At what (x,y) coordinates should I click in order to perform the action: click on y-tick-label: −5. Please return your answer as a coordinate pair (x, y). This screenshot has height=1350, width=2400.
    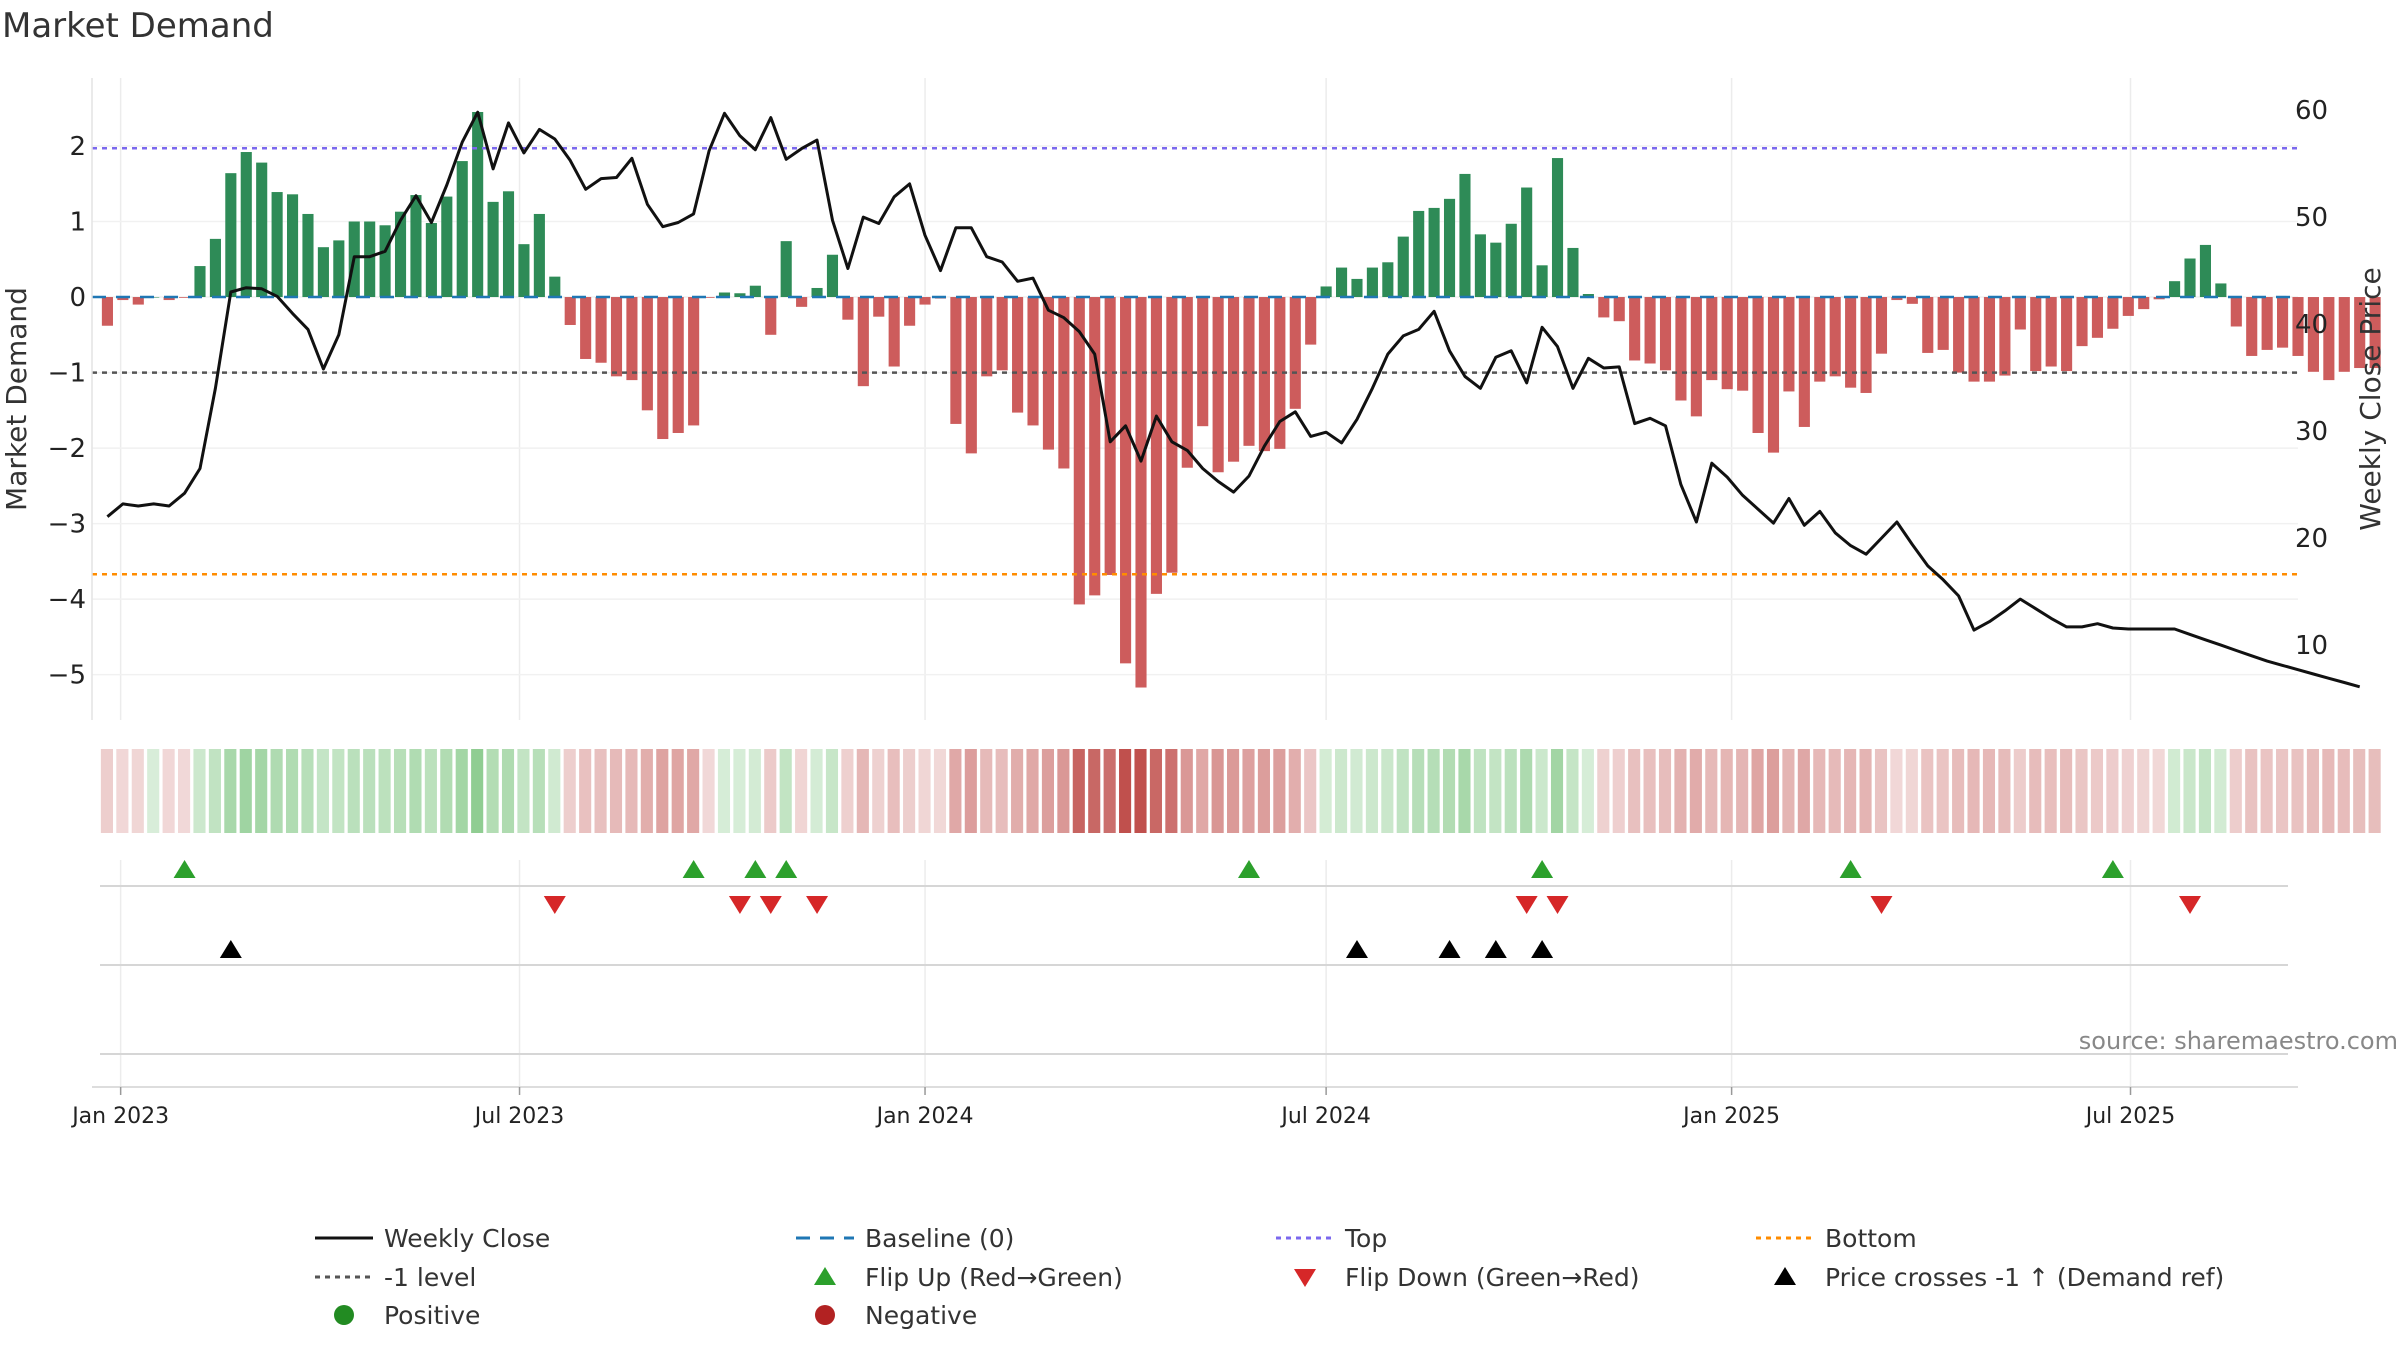
    Looking at the image, I should click on (67, 676).